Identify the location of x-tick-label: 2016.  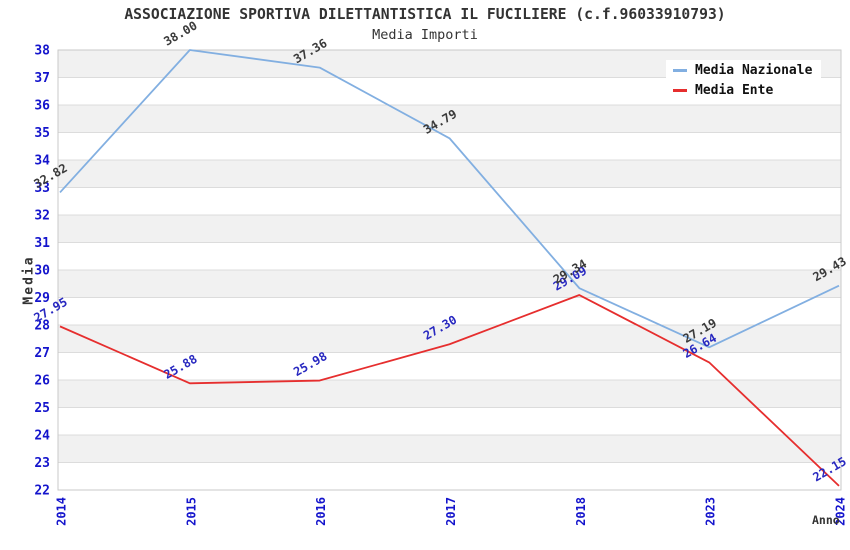
(321, 511).